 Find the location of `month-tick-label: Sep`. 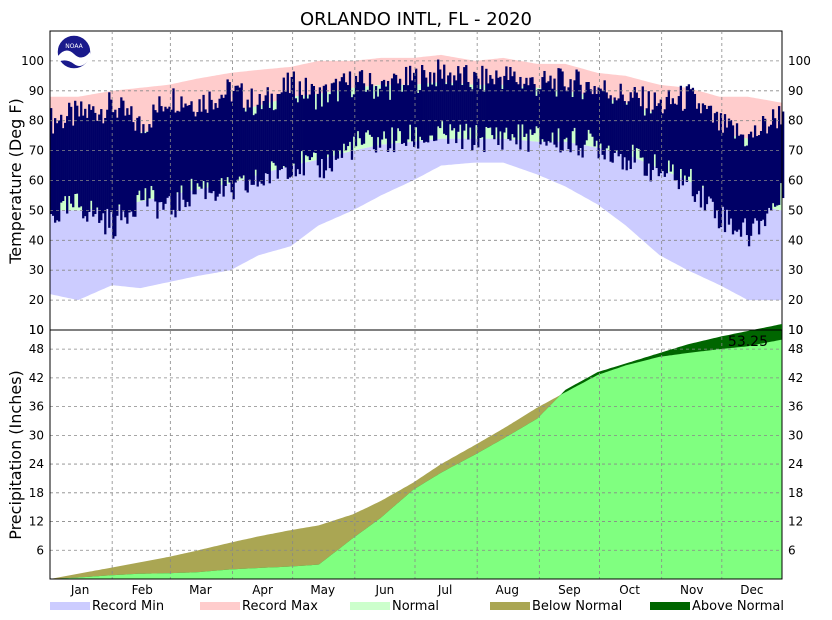

month-tick-label: Sep is located at coordinates (569, 590).